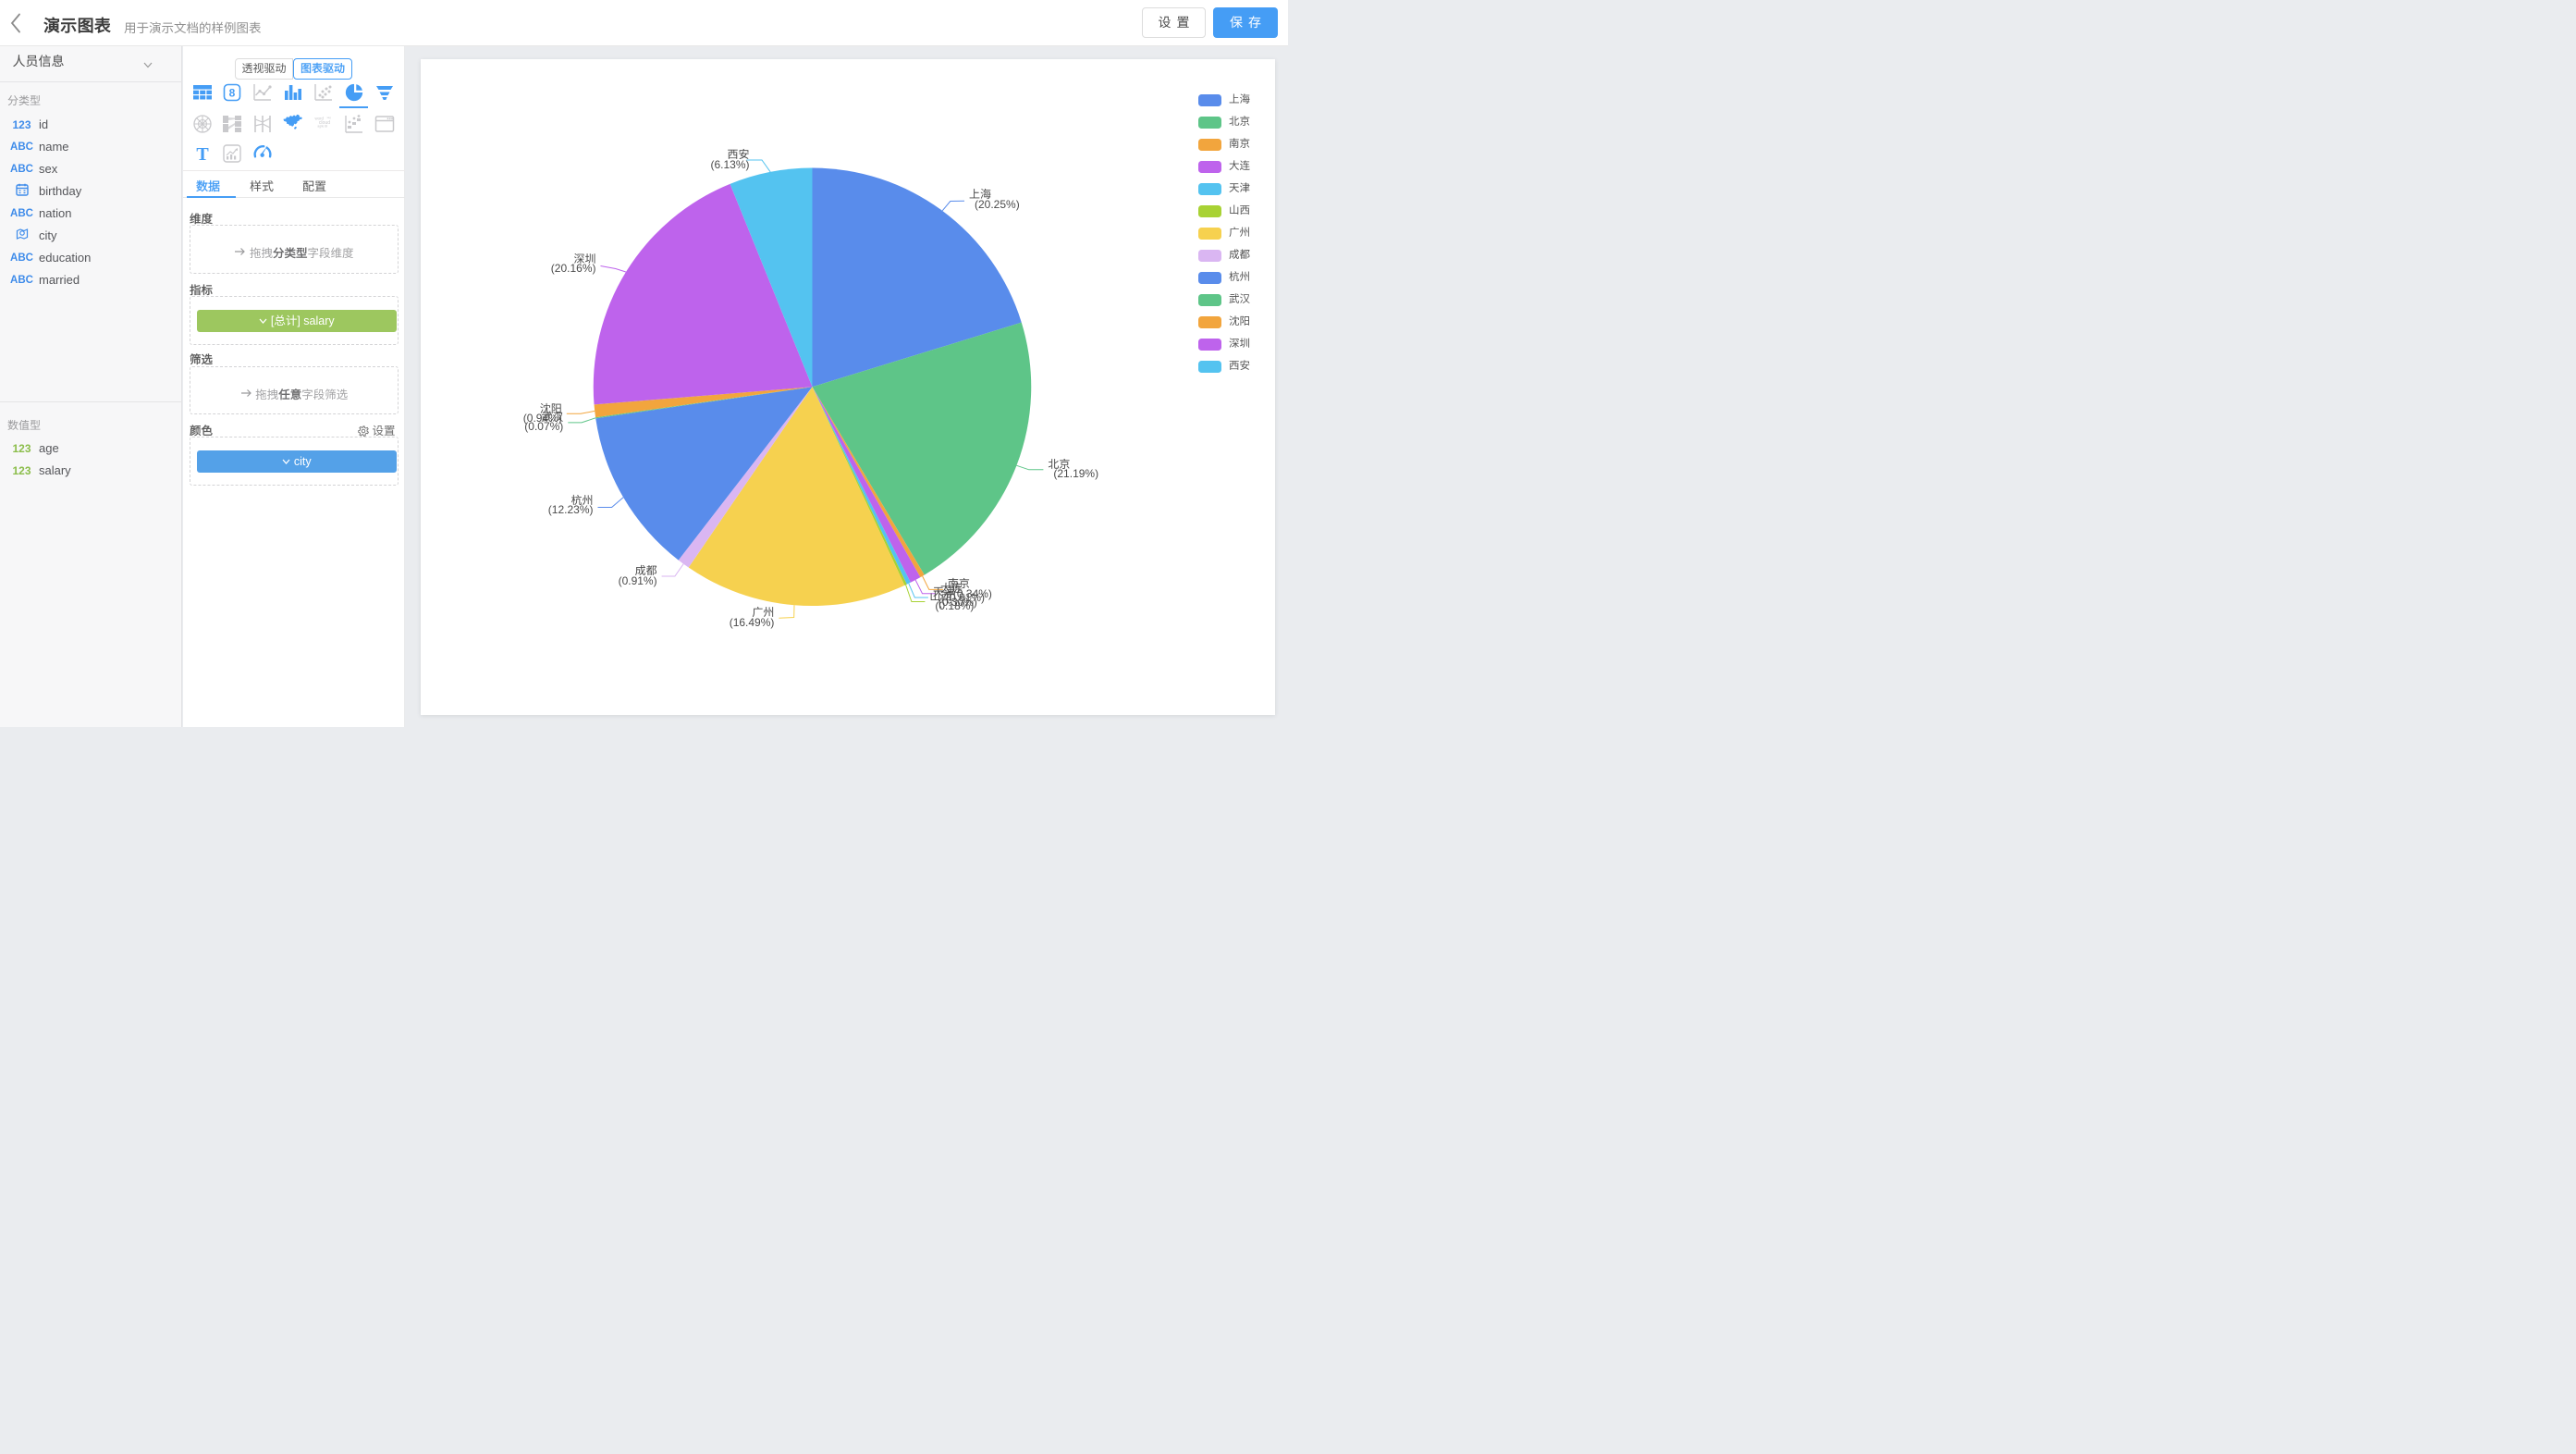 The width and height of the screenshot is (2576, 1454). What do you see at coordinates (232, 94) in the screenshot?
I see `svg-text: 8` at bounding box center [232, 94].